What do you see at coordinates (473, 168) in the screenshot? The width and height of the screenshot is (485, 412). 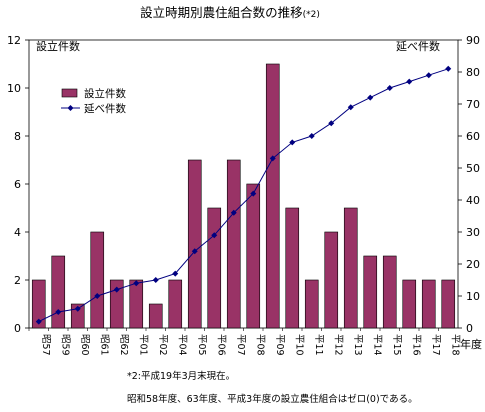 I see `right-tick-label: 50` at bounding box center [473, 168].